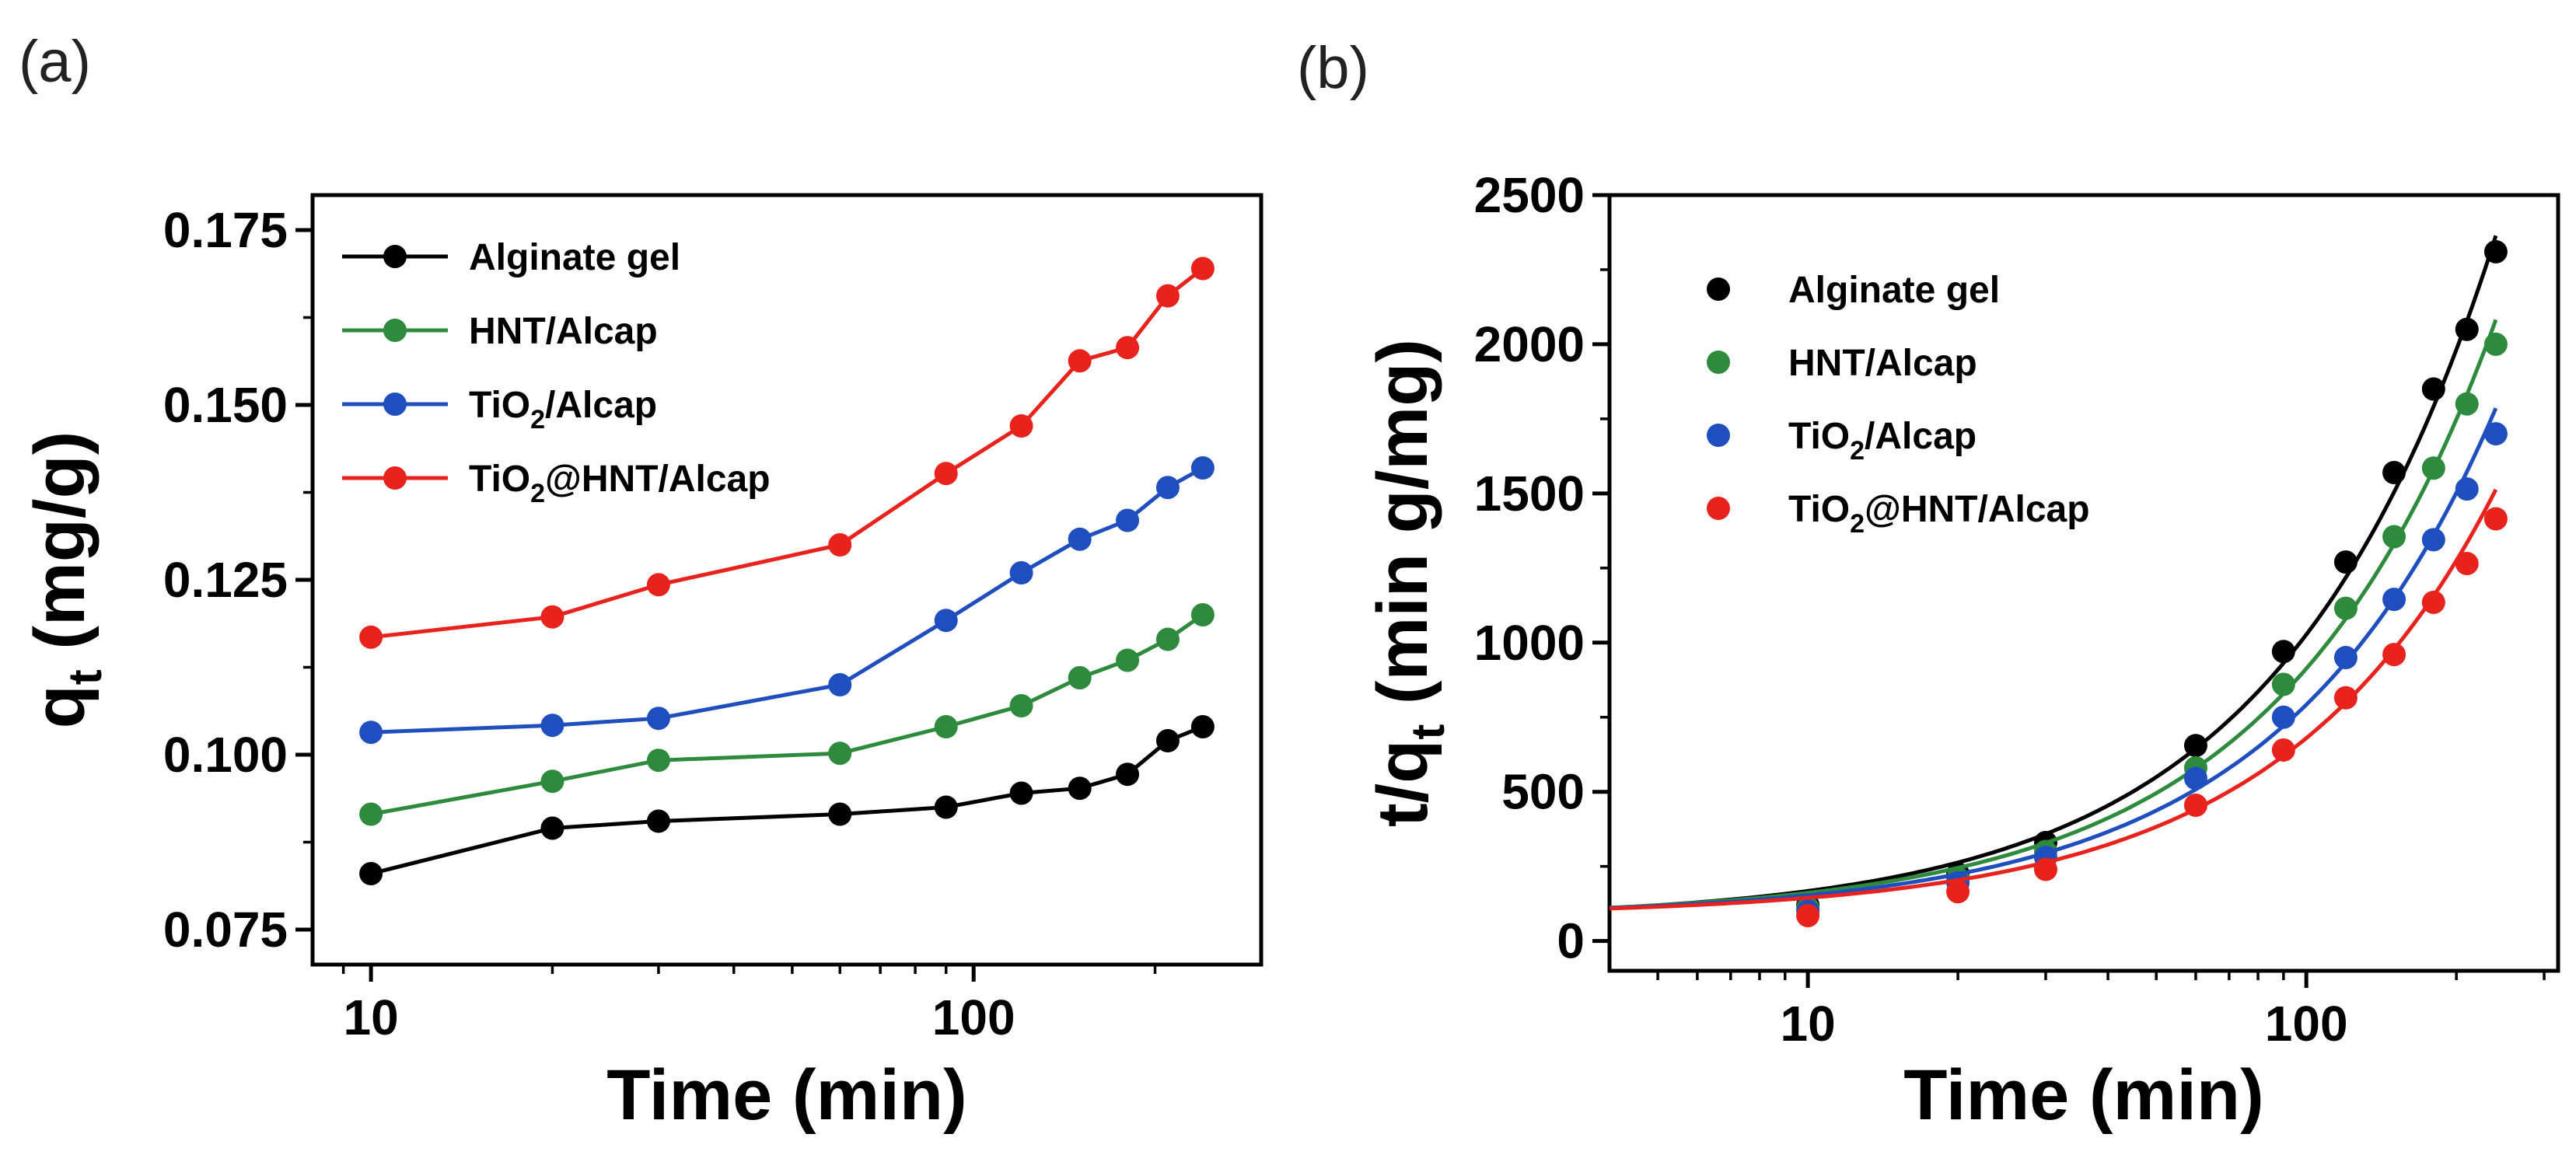 The height and width of the screenshot is (1162, 2576). What do you see at coordinates (225, 405) in the screenshot?
I see `y-tick-label: 0.150` at bounding box center [225, 405].